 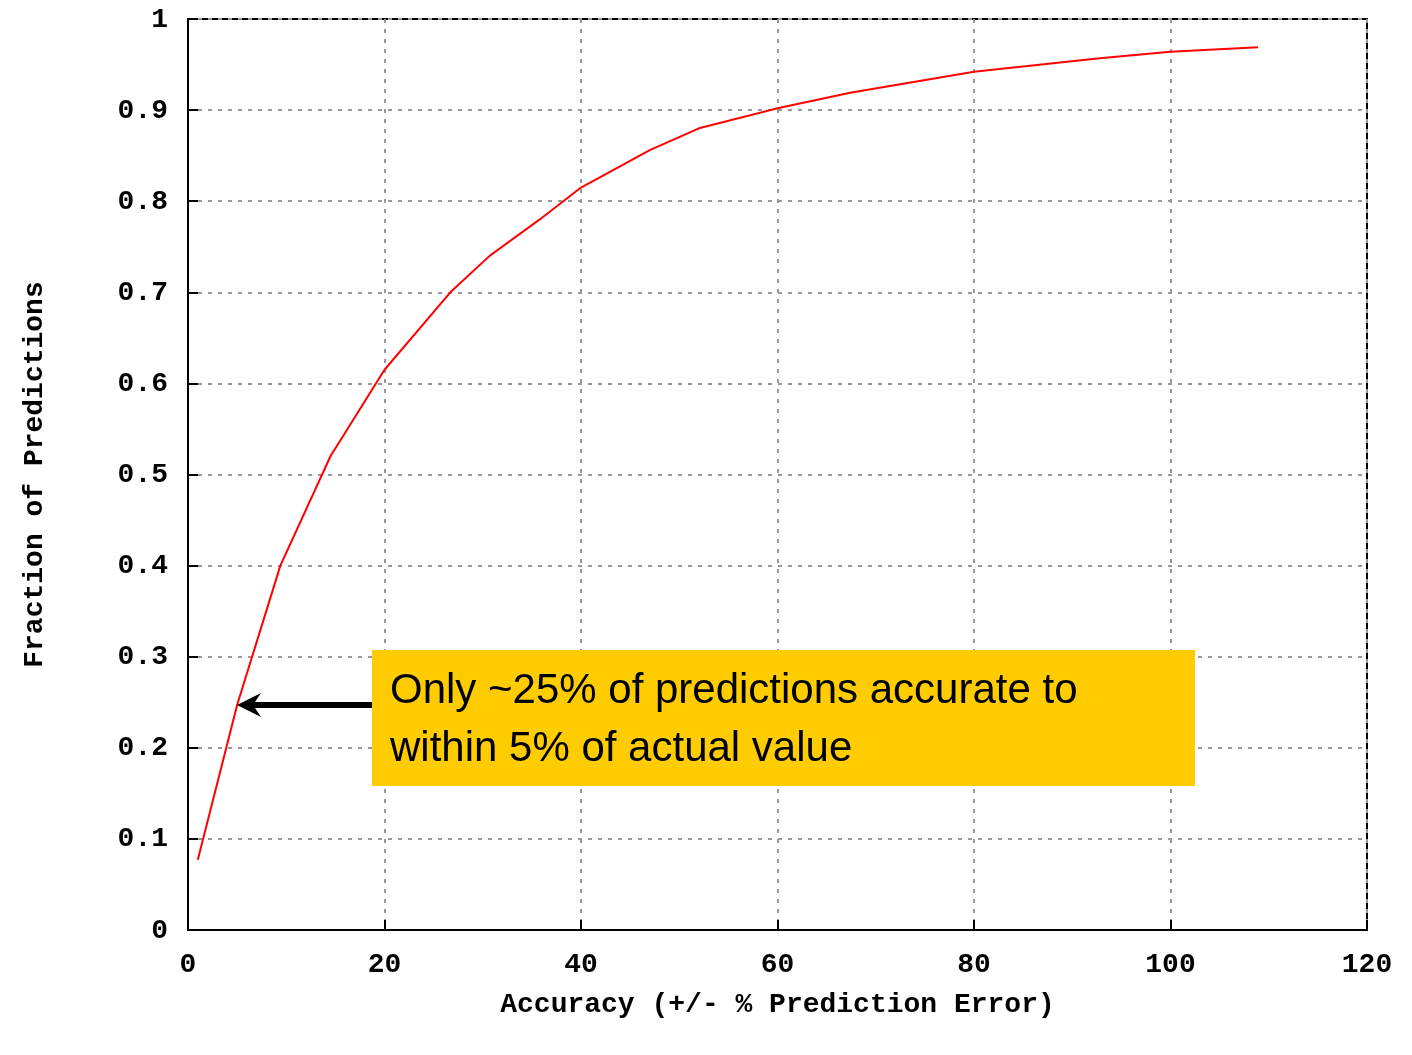 What do you see at coordinates (142, 201) in the screenshot?
I see `y-tick-label: 0.8` at bounding box center [142, 201].